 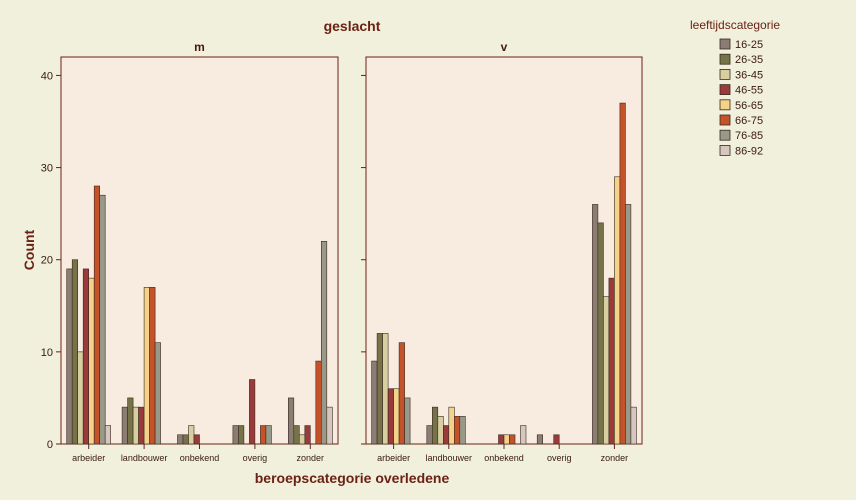 What do you see at coordinates (199, 47) in the screenshot?
I see `panel-label: m` at bounding box center [199, 47].